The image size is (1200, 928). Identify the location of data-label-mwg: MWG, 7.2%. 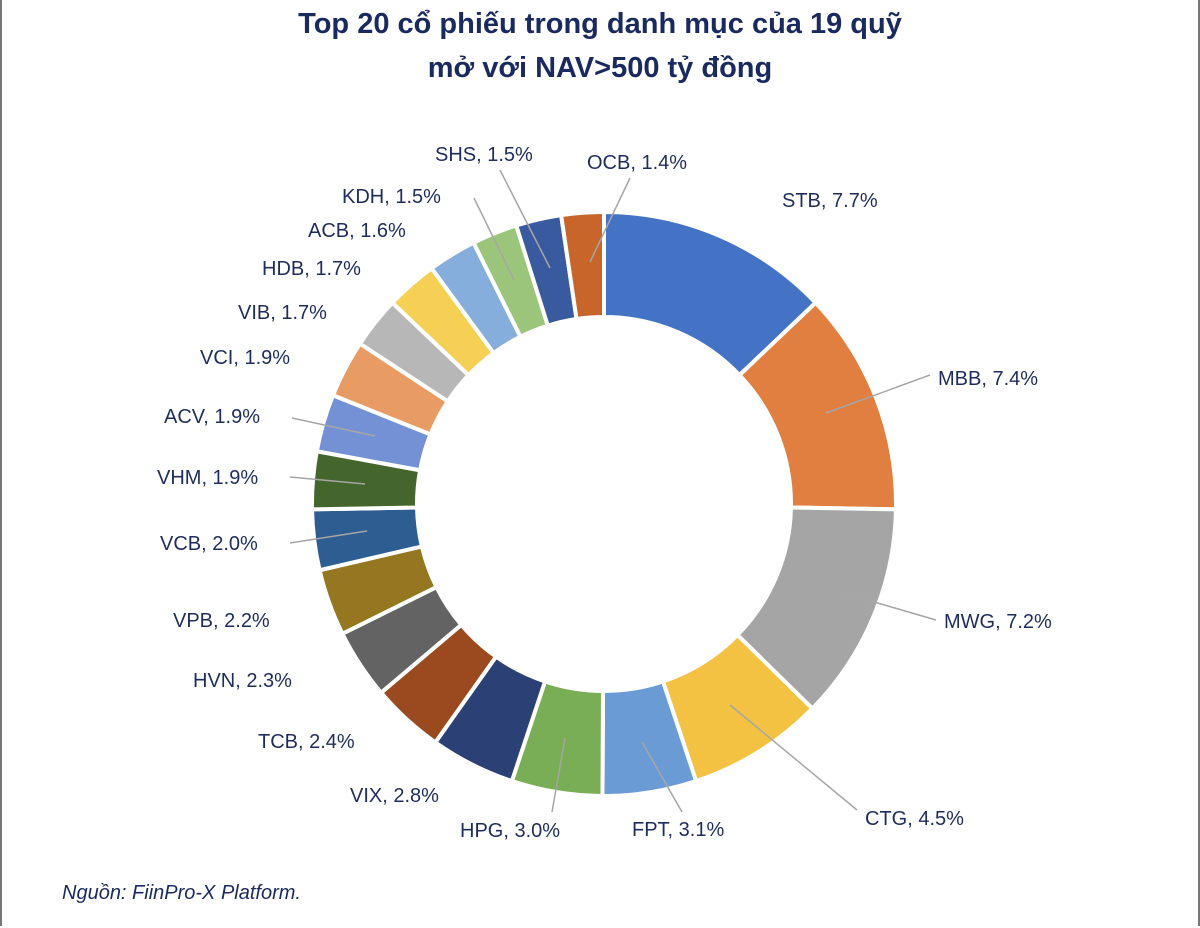
(998, 622).